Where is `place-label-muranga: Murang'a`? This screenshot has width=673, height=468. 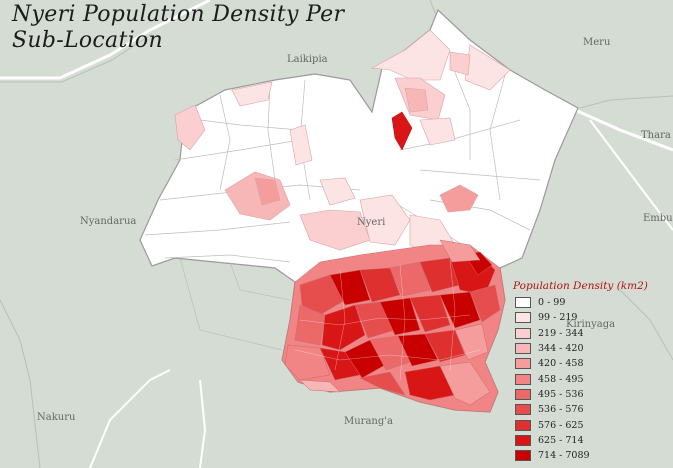 place-label-muranga: Murang'a is located at coordinates (368, 421).